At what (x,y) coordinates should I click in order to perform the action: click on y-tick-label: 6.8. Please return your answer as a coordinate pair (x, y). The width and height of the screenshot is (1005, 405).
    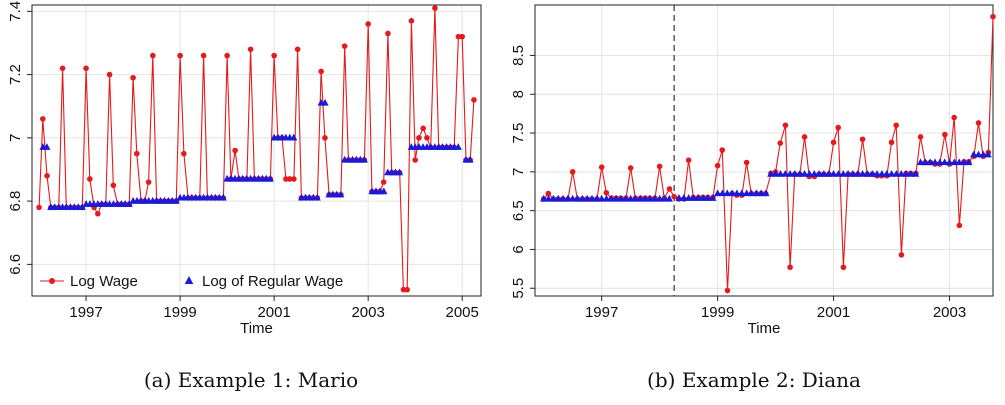
    Looking at the image, I should click on (15, 201).